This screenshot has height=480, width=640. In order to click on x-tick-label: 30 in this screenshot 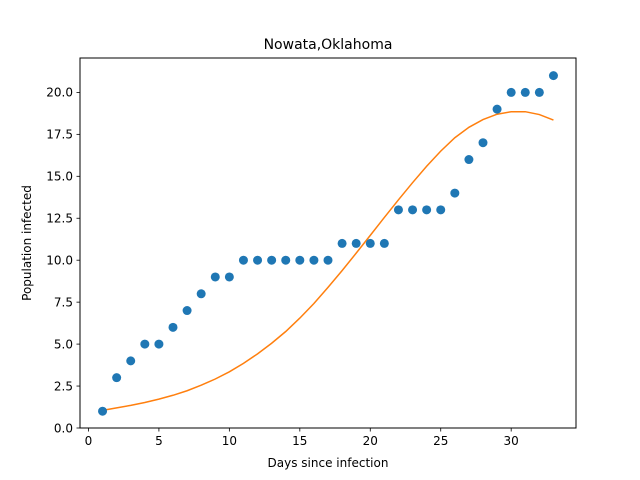, I will do `click(511, 441)`.